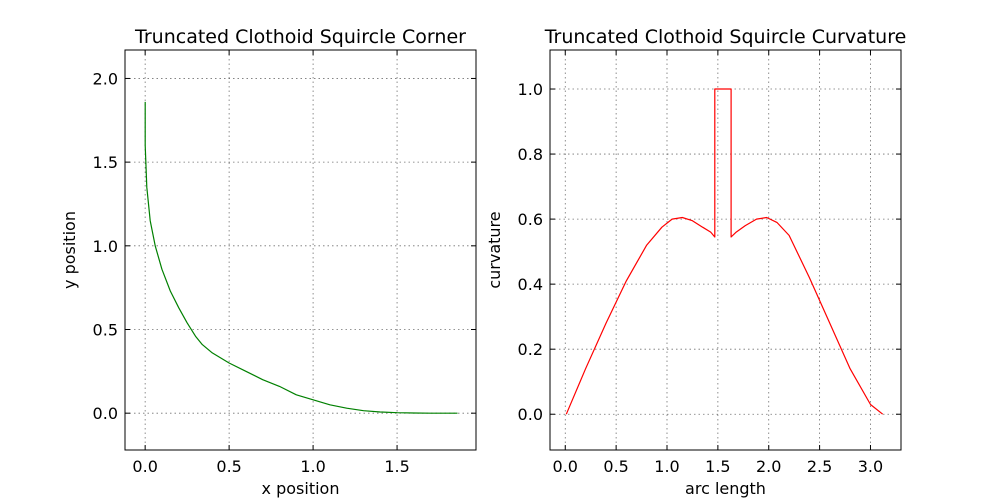  Describe the element at coordinates (530, 349) in the screenshot. I see `y-tick-label: 0.2` at that location.